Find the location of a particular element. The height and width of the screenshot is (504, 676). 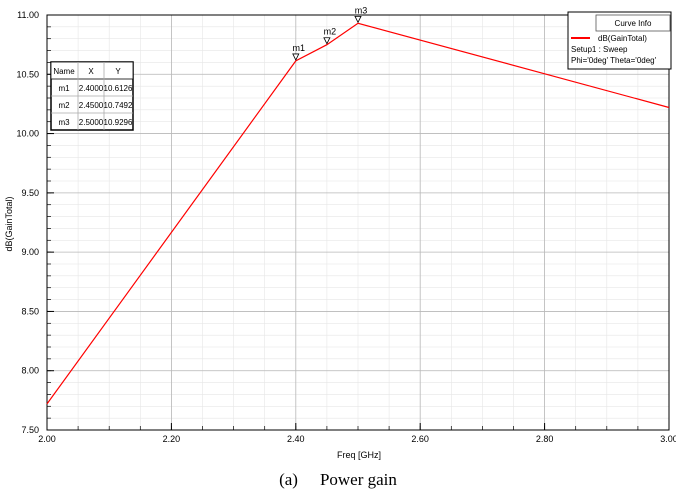

y-tick-label: 10.00 is located at coordinates (27, 134).